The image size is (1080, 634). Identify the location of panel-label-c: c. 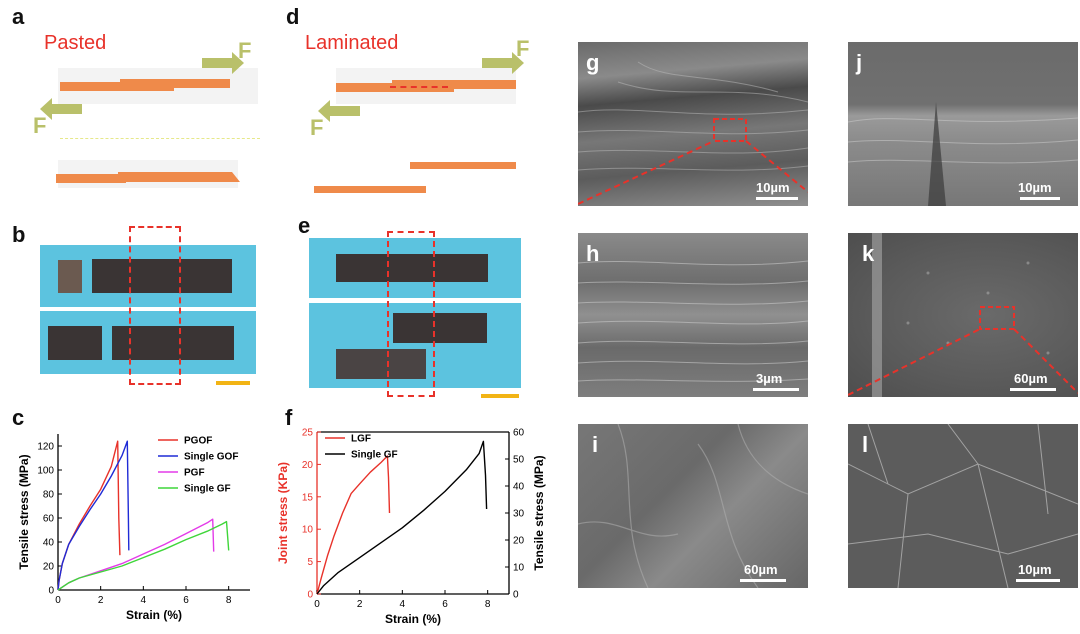
(18, 417).